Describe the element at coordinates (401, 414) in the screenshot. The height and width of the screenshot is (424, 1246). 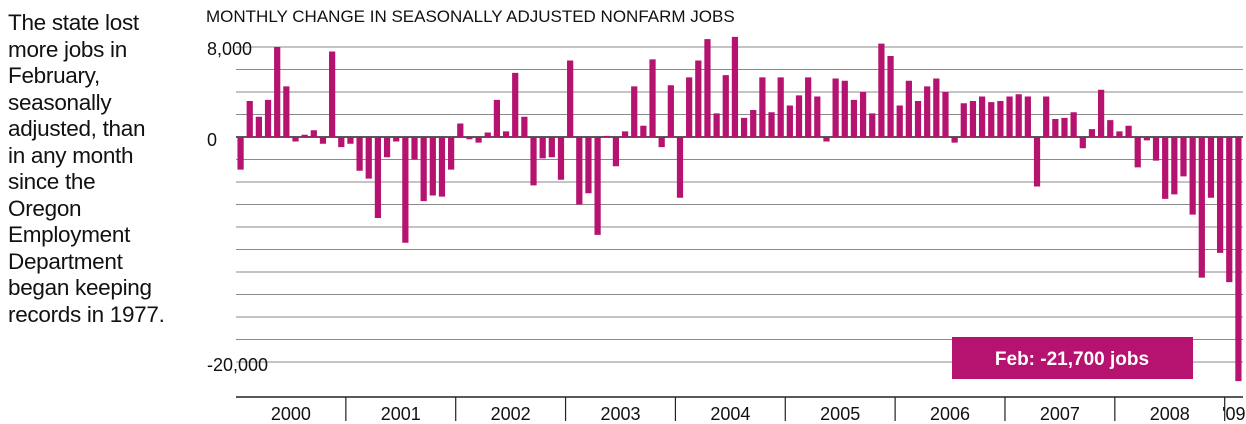
I see `x-tick-label: 2001` at that location.